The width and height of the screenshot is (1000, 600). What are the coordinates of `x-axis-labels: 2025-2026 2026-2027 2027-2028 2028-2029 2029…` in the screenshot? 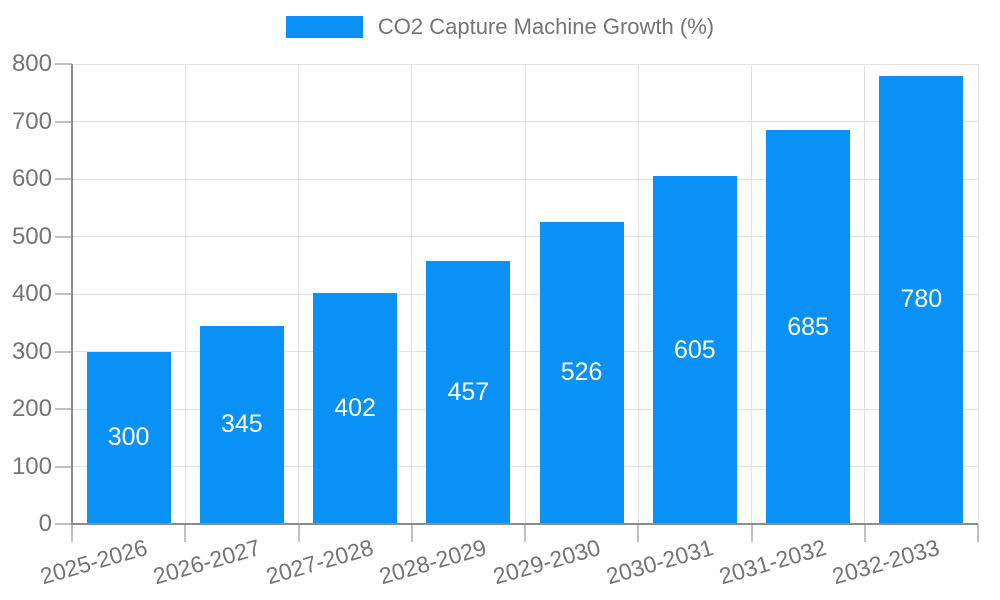 It's located at (507, 562).